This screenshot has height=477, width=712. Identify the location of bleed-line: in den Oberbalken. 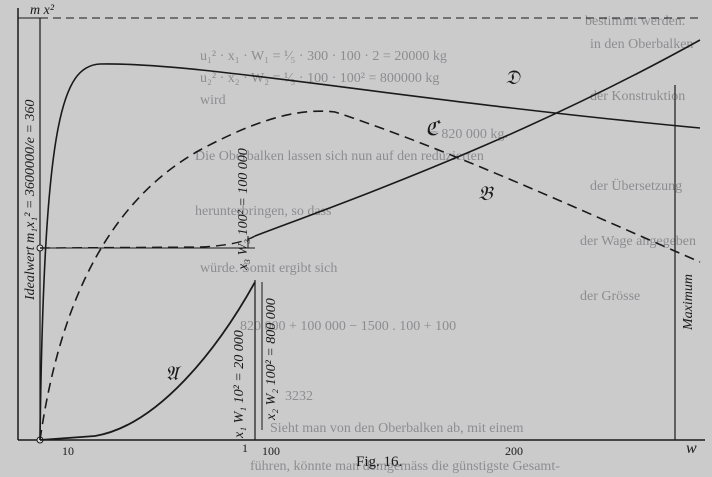
(641, 44).